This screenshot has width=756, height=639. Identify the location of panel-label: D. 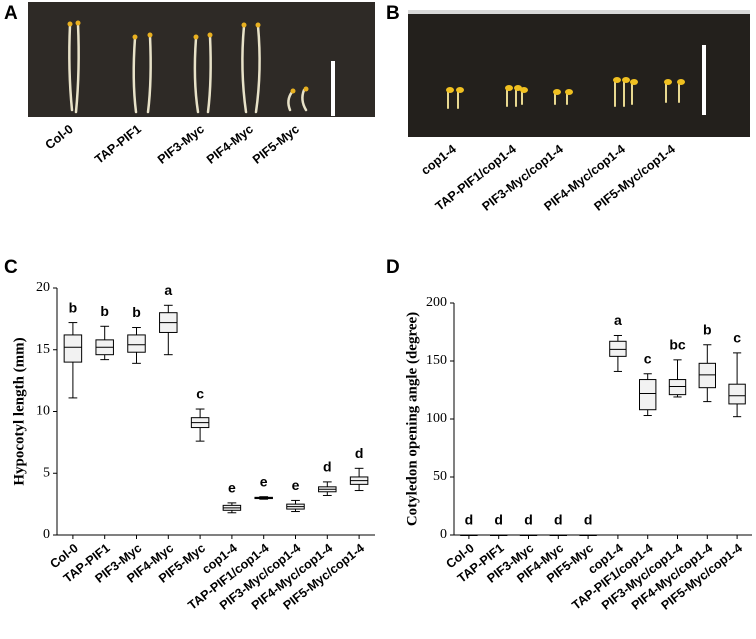
(393, 267).